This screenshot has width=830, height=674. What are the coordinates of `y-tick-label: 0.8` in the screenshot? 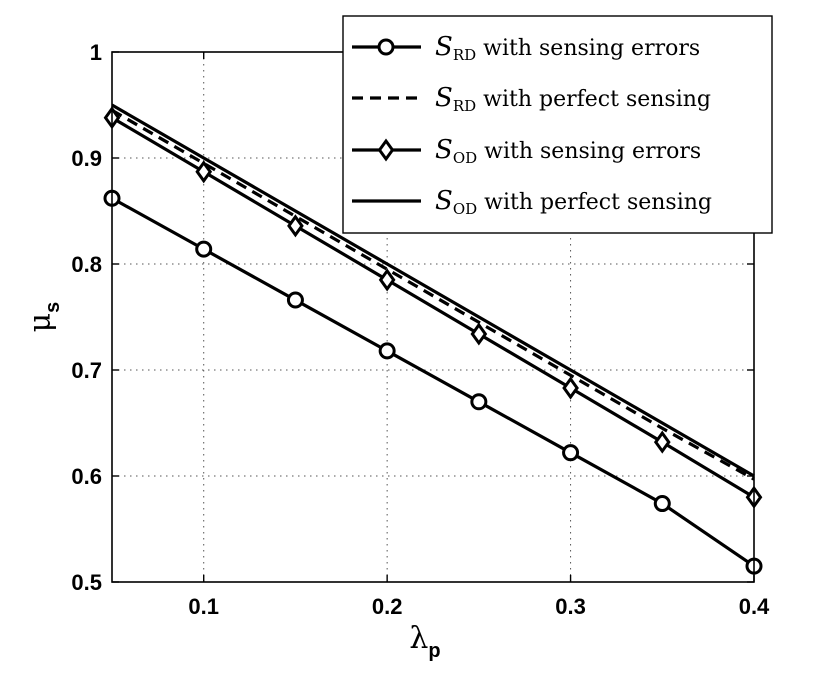 It's located at (86, 264).